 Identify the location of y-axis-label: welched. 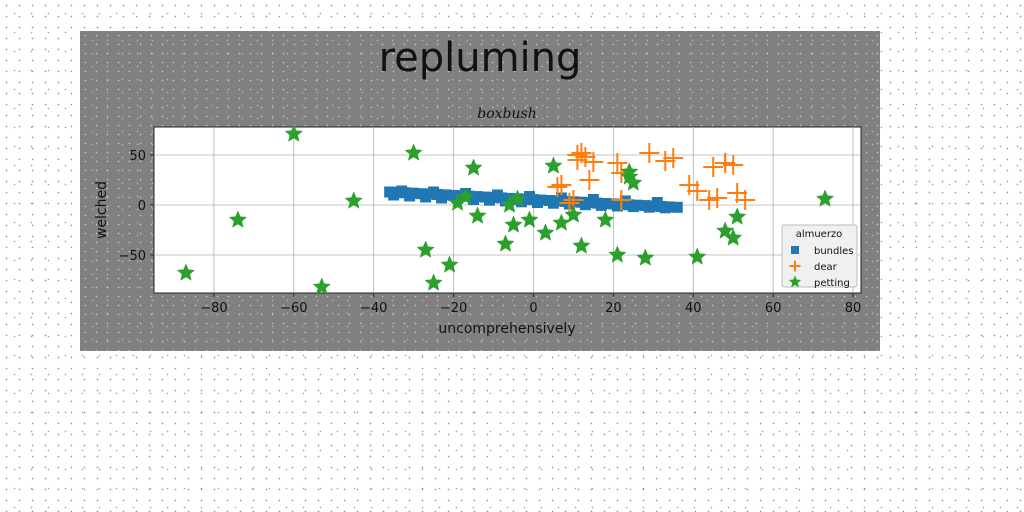
(102, 210).